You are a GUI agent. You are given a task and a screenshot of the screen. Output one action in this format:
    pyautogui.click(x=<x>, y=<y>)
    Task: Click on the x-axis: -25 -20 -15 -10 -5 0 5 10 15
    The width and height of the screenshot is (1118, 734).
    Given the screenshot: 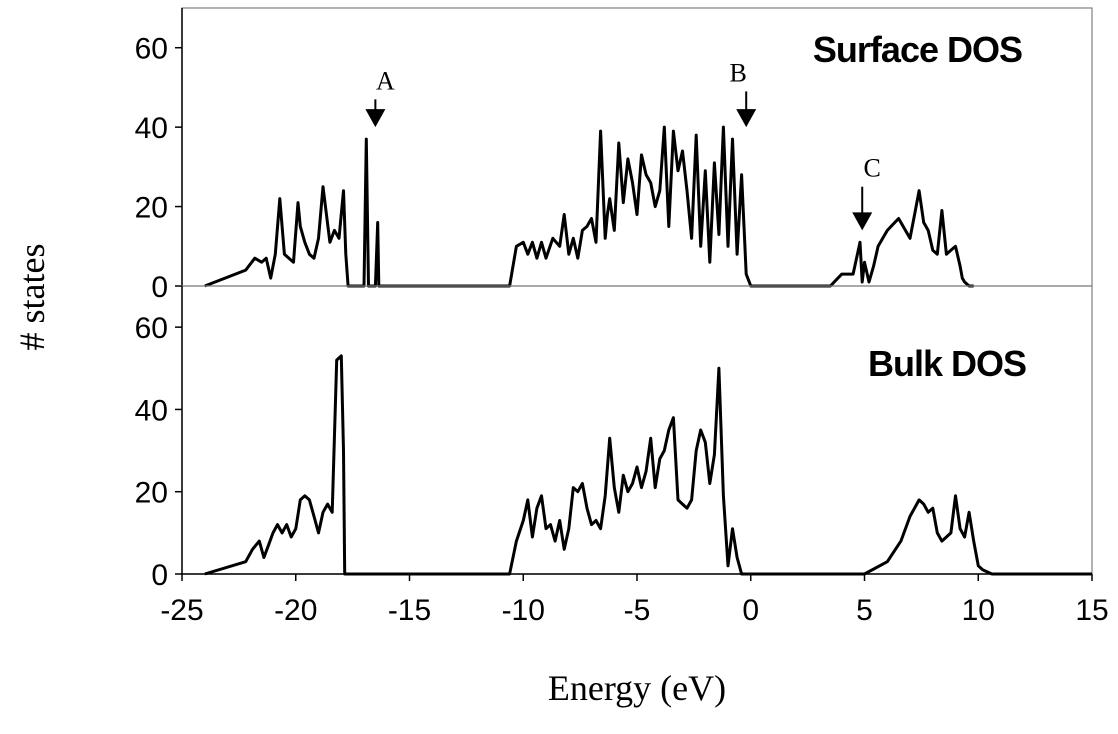 What is the action you would take?
    pyautogui.click(x=634, y=600)
    